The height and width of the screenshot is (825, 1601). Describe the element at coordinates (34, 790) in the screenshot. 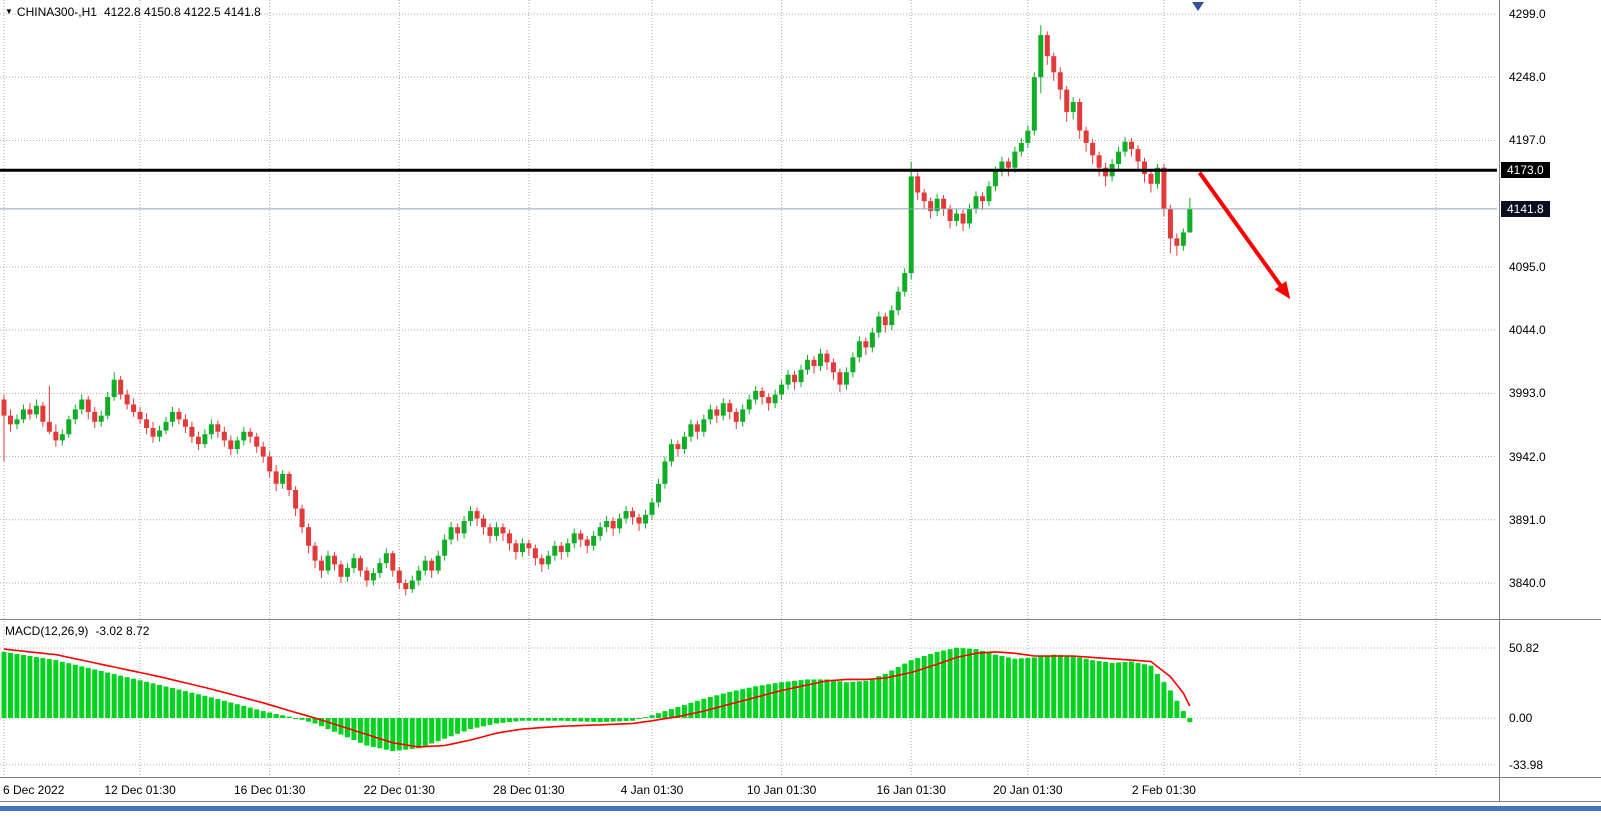

I see `time-axis-label: 6 Dec 2022` at that location.